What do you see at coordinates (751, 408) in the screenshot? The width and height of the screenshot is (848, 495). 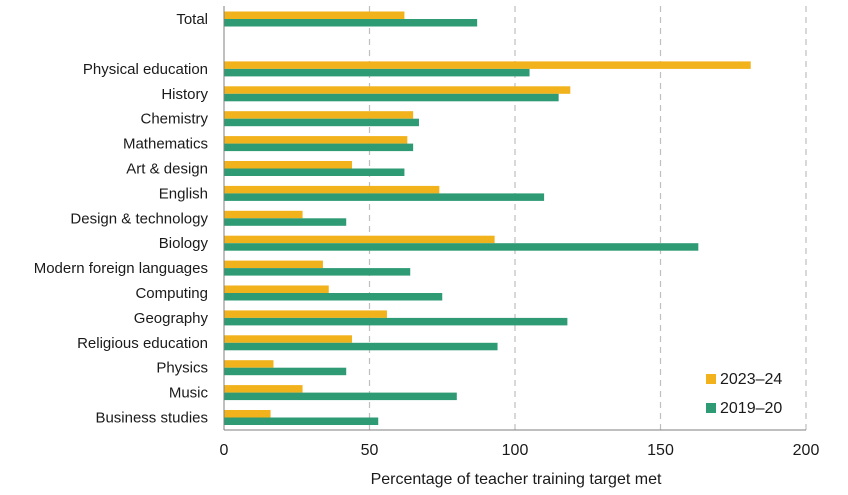 I see `legend-label: 2019–20` at bounding box center [751, 408].